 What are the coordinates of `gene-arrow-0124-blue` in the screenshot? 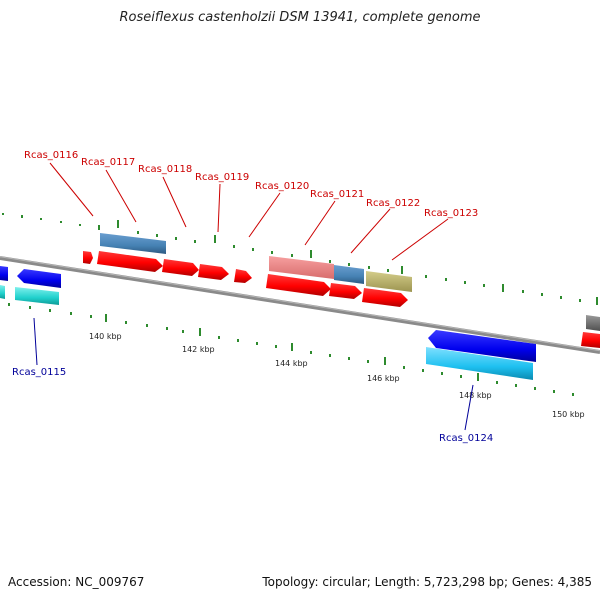 It's located at (482, 346).